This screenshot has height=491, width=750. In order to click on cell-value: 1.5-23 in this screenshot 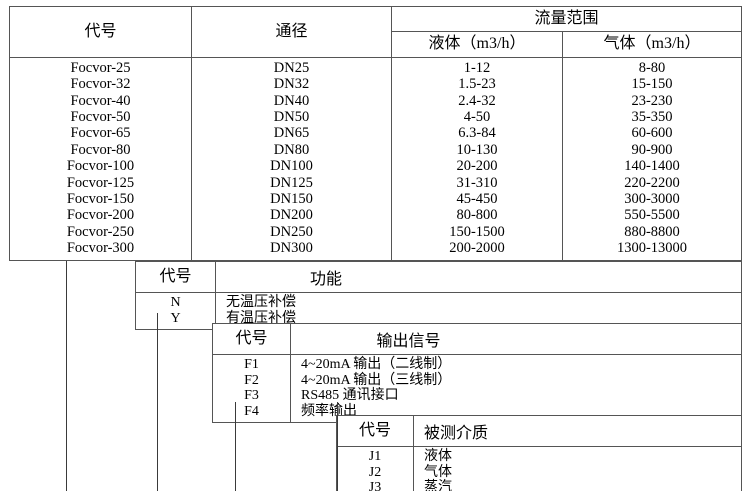, I will do `click(477, 84)`.